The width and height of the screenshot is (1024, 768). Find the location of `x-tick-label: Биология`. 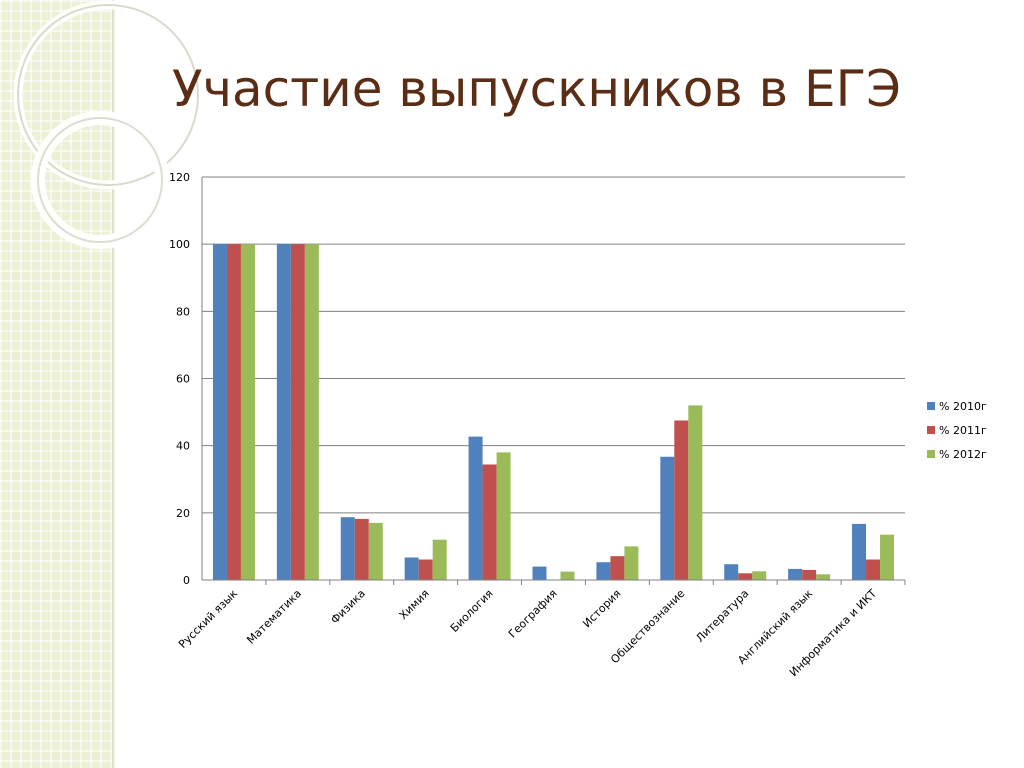

x-tick-label: Биология is located at coordinates (472, 611).